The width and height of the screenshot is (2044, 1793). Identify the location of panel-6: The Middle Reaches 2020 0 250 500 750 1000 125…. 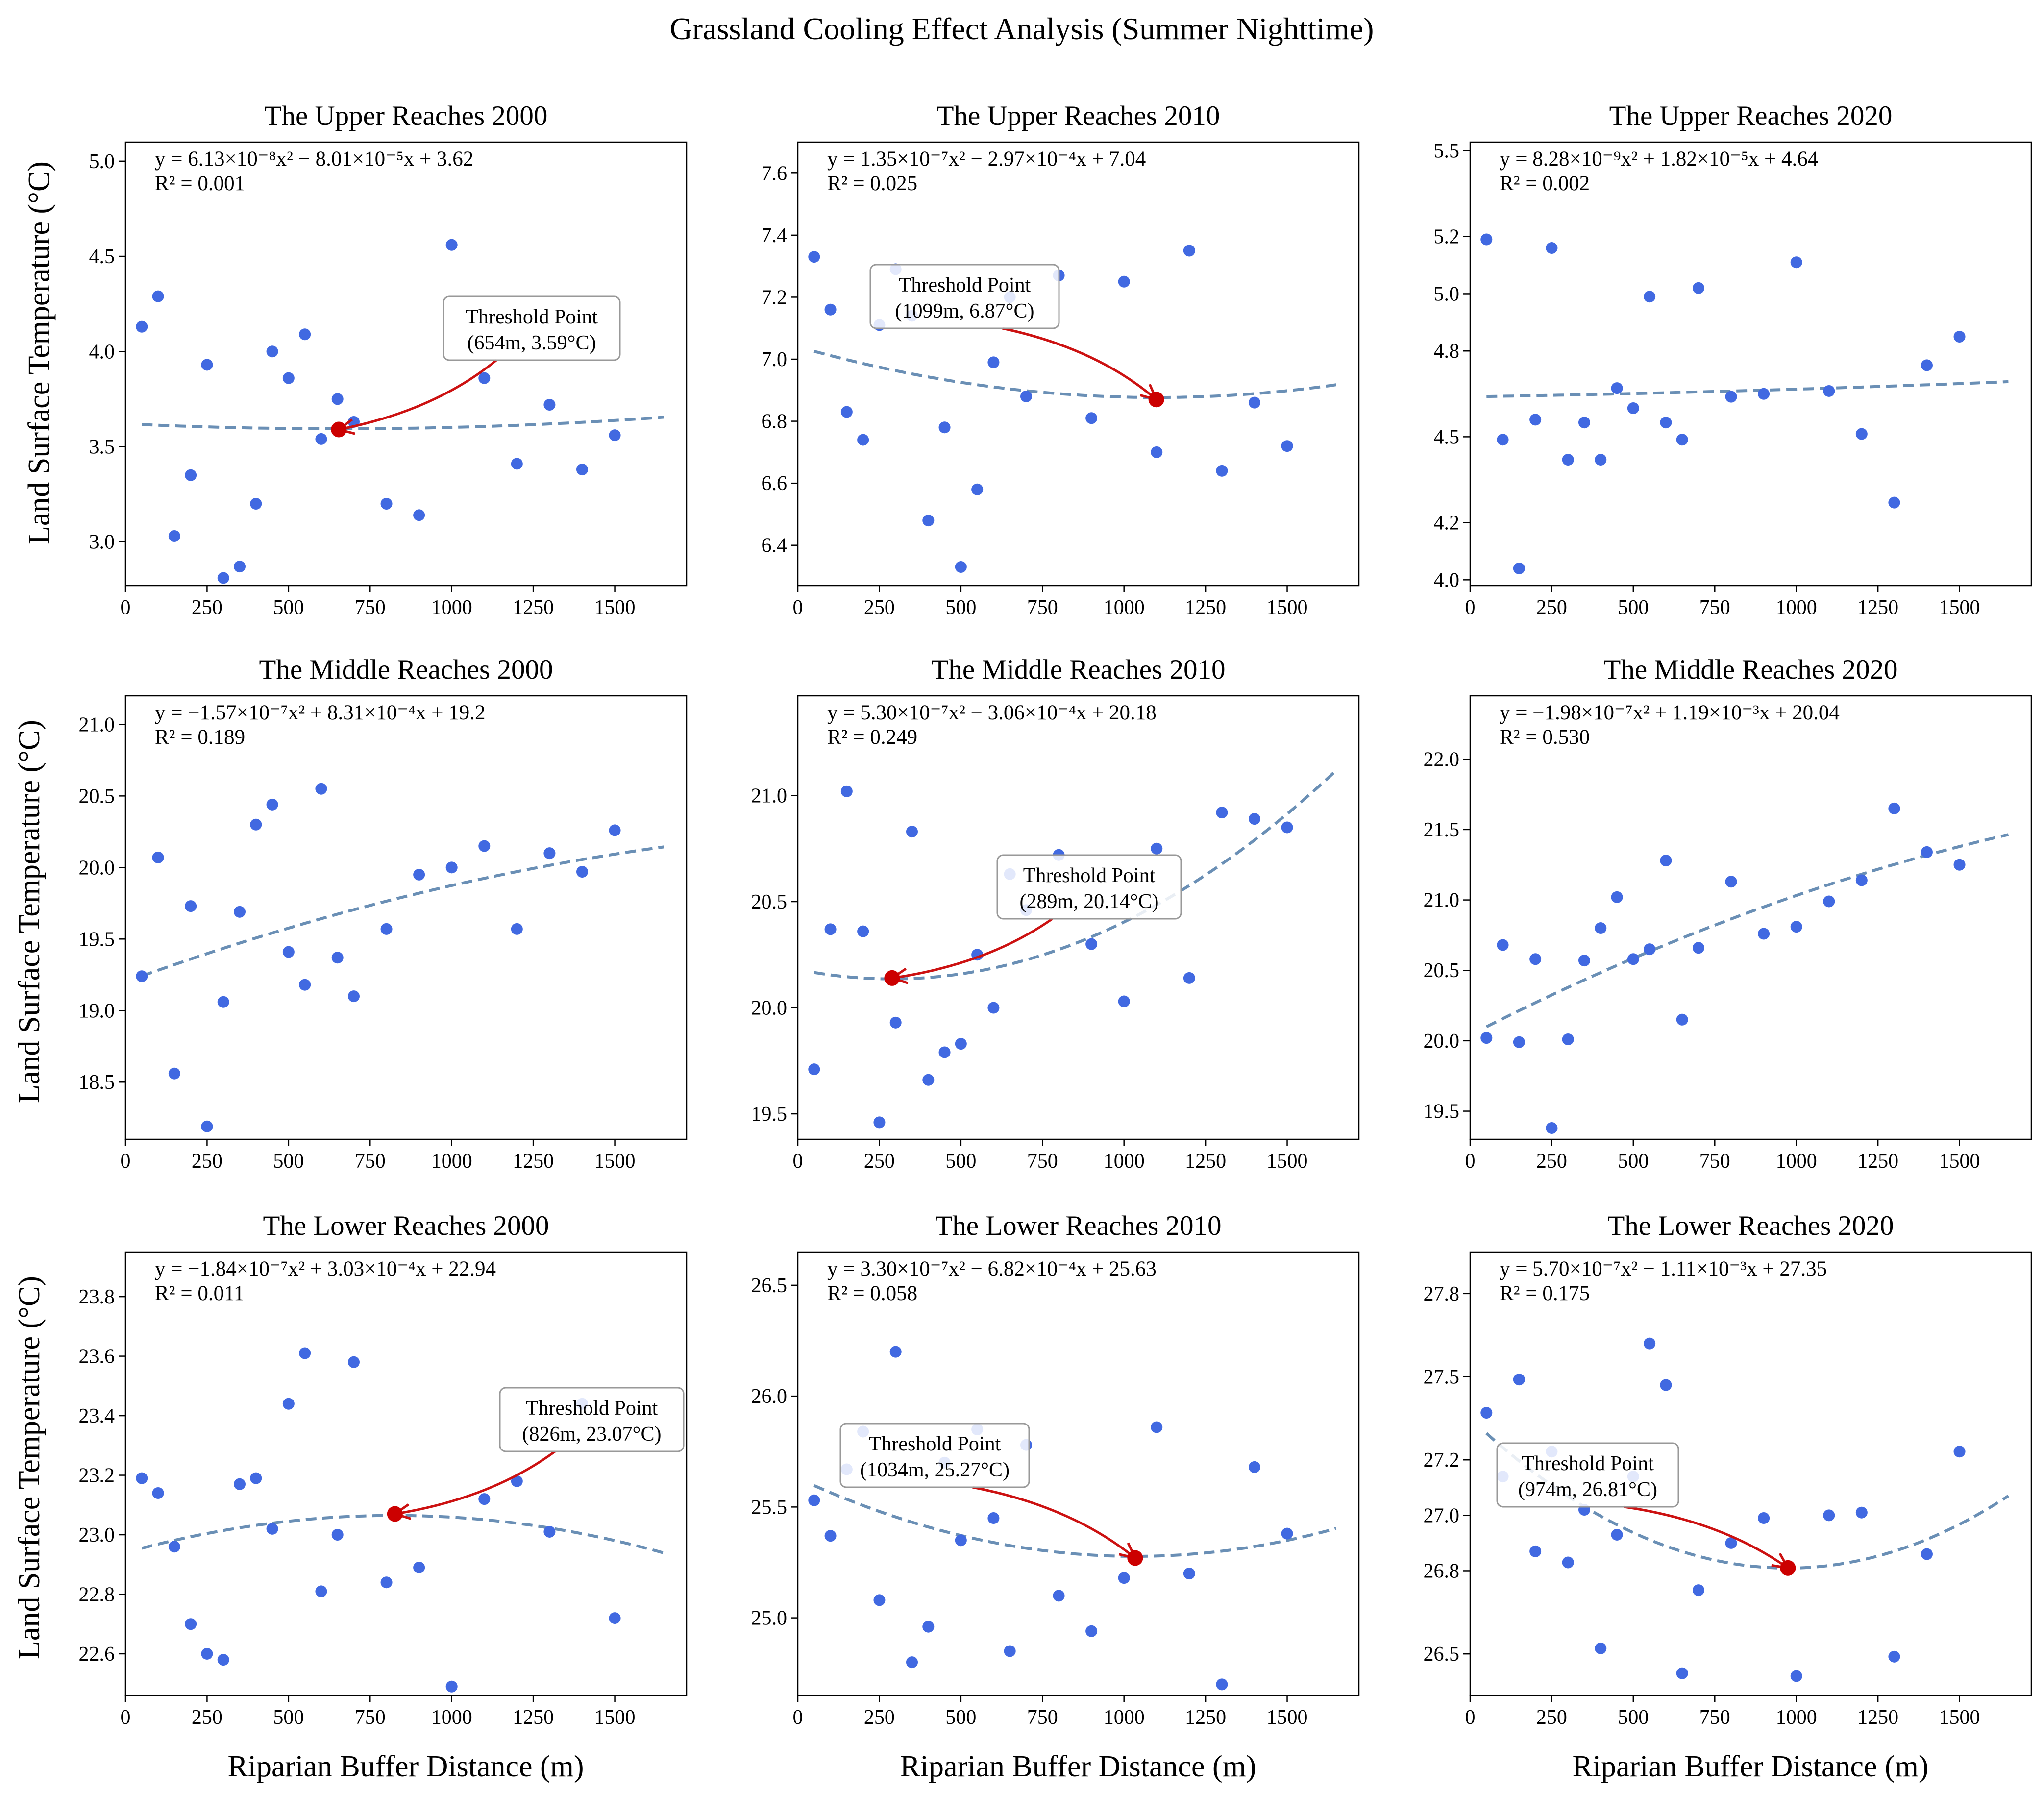
(1728, 914).